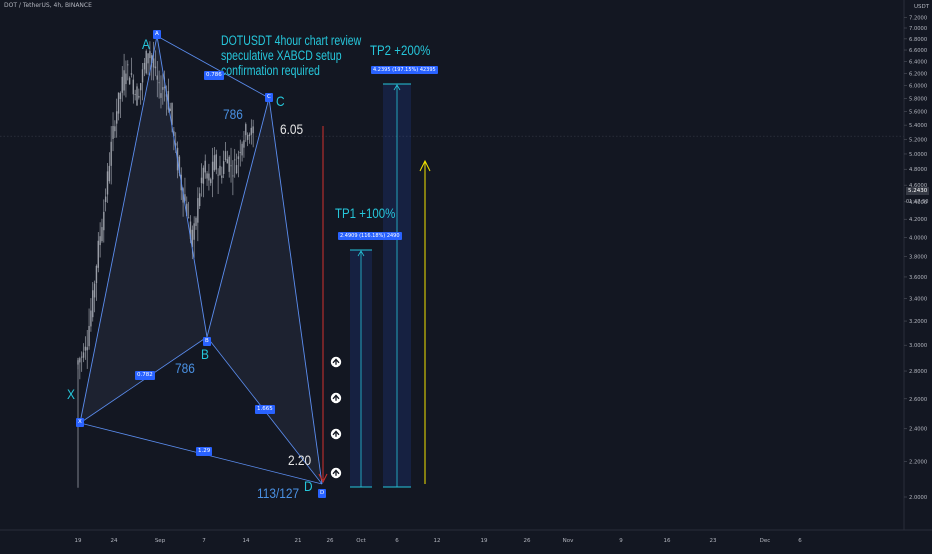 The image size is (932, 554). What do you see at coordinates (185, 368) in the screenshot?
I see `ratio-786-lower: 786` at bounding box center [185, 368].